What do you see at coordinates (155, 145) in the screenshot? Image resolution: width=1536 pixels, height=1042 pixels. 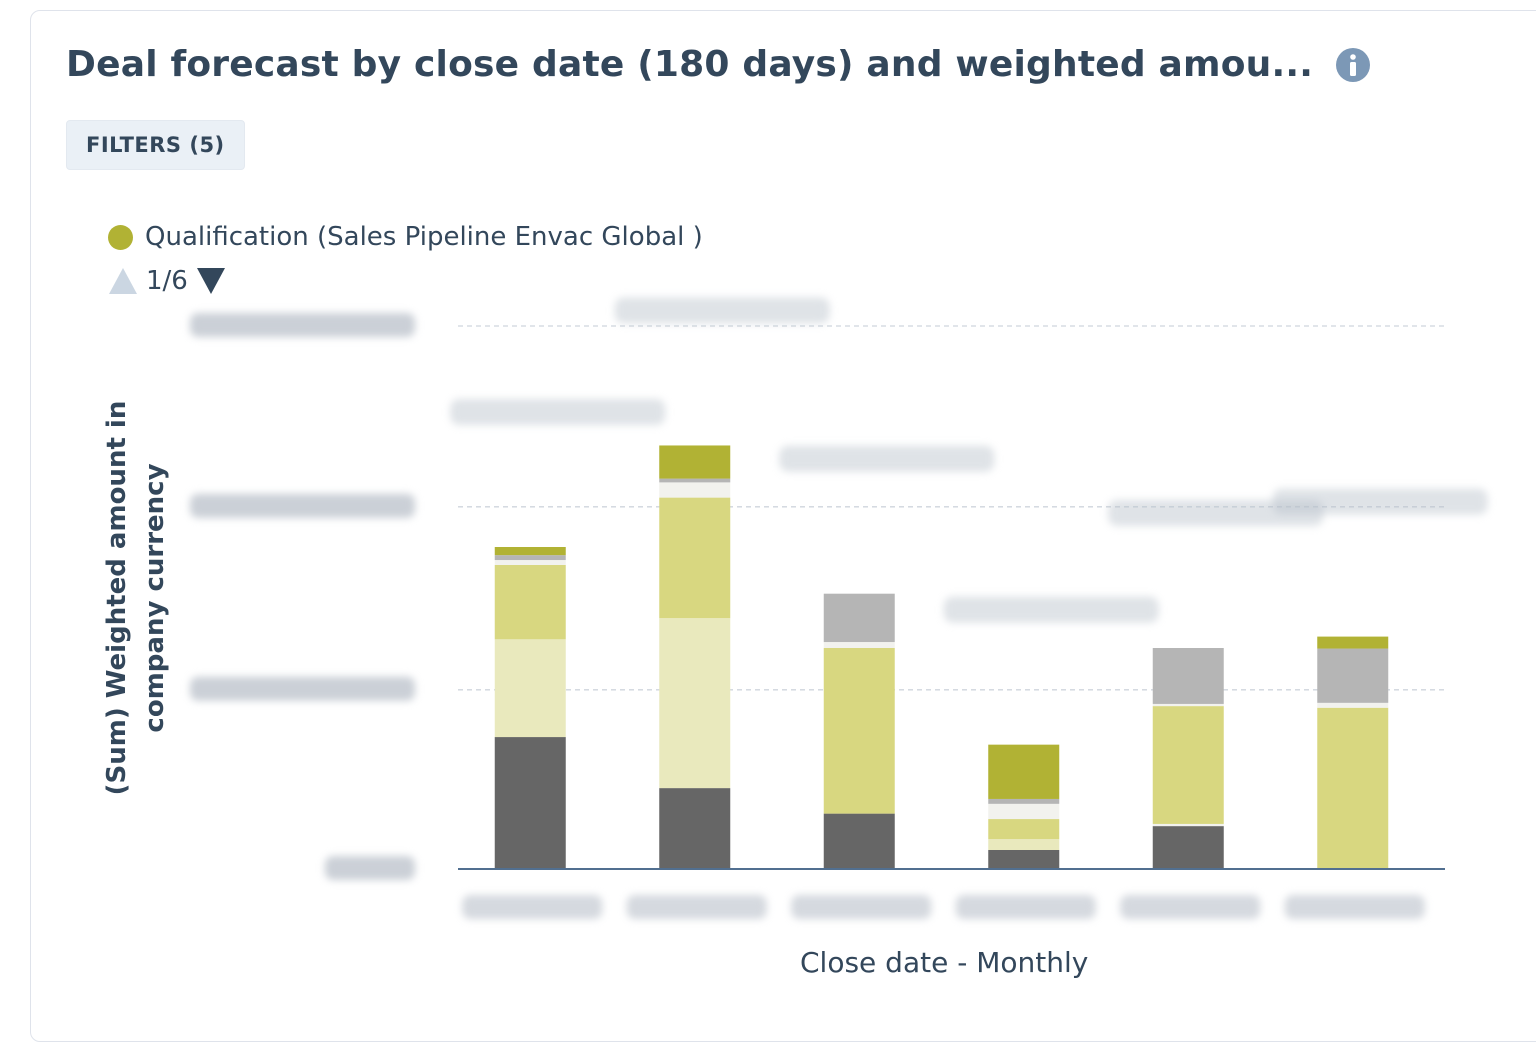 I see `filters-button: FILTERS (5)` at bounding box center [155, 145].